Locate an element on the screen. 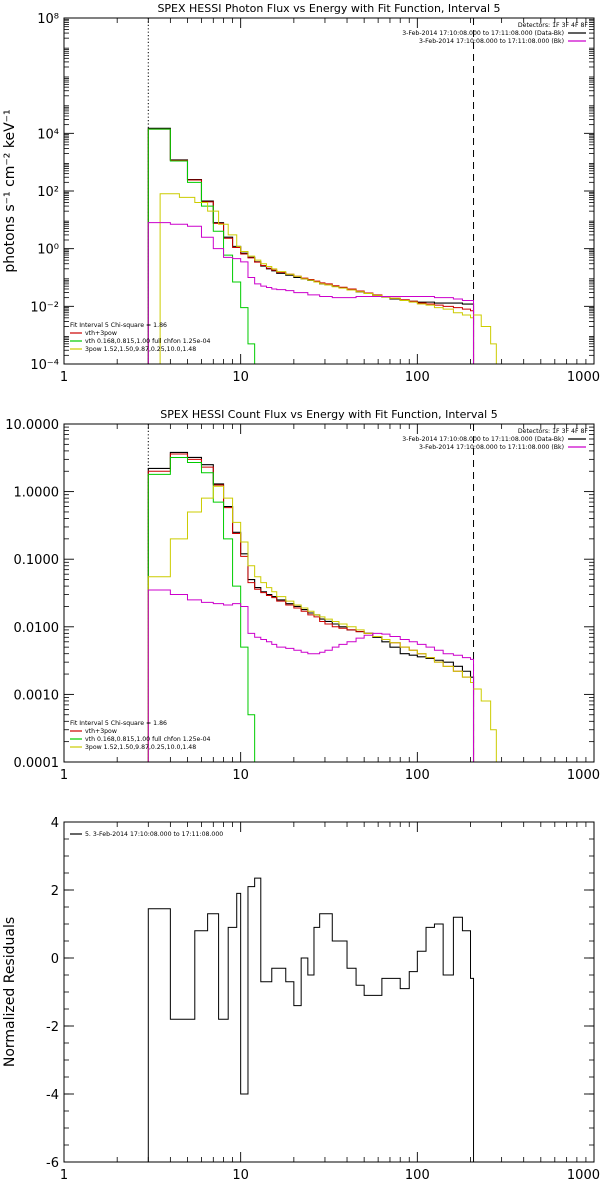 Image resolution: width=600 pixels, height=1204 pixels. y-tick-label: 10⁸ is located at coordinates (48, 19).